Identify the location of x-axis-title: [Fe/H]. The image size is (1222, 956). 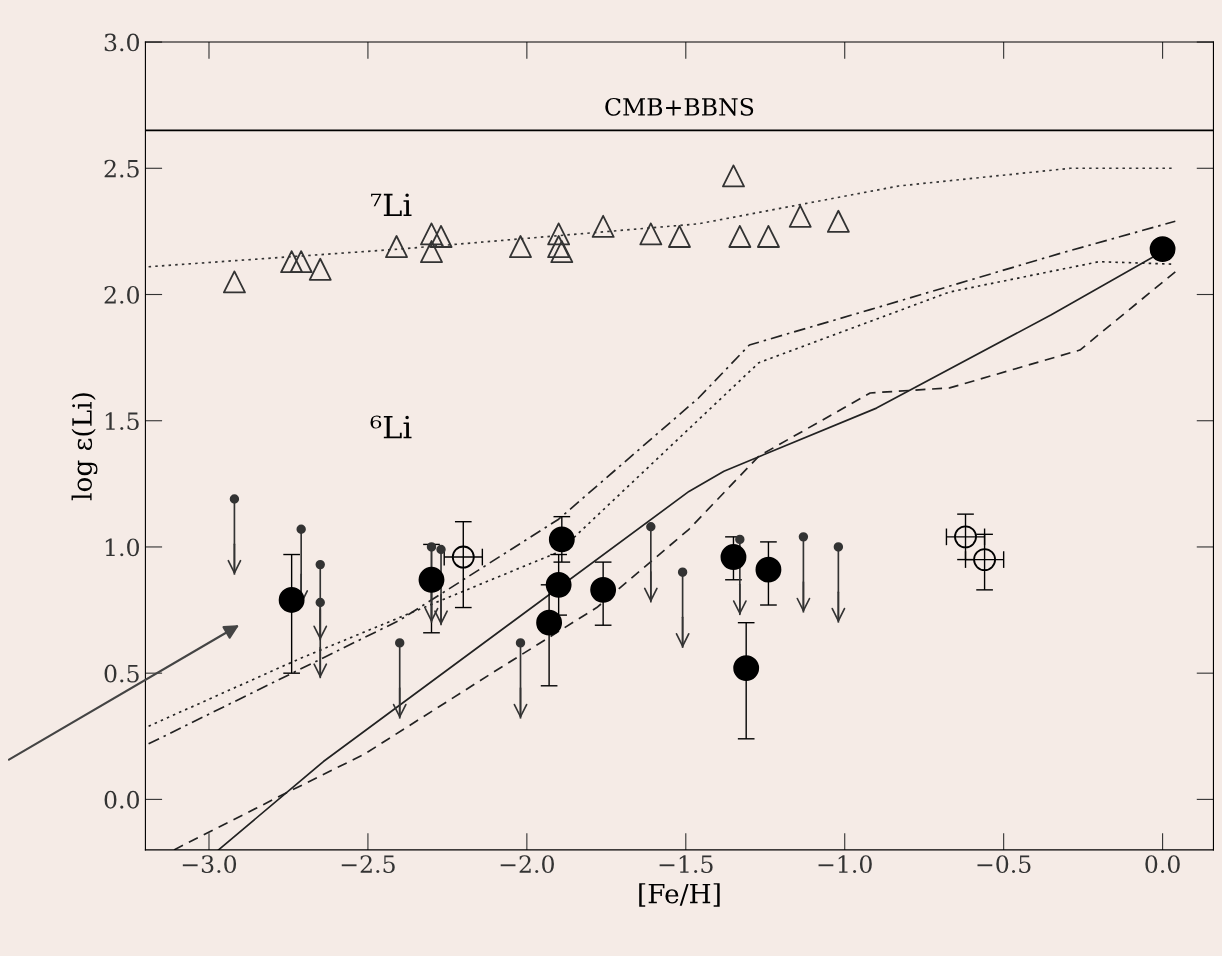
(679, 895).